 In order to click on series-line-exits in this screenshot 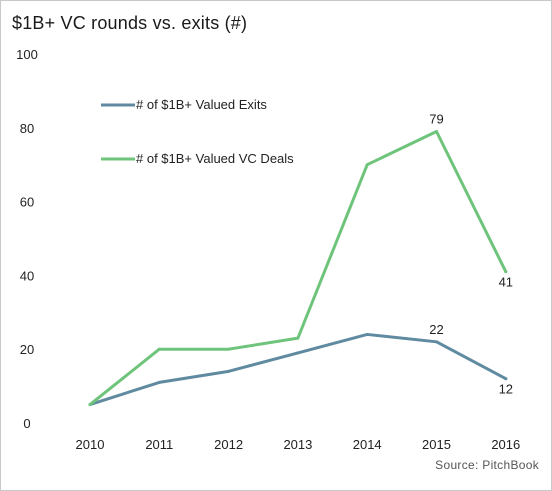, I will do `click(298, 369)`.